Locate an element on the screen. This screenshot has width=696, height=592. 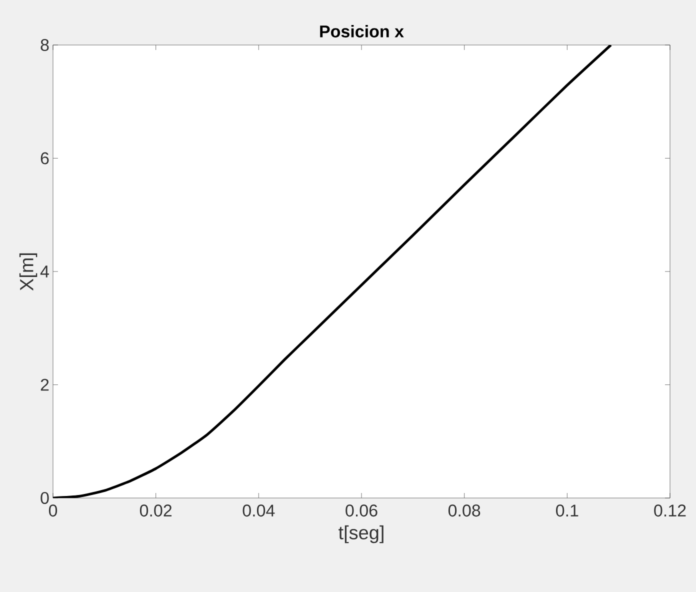
x-tick-label: 0.06 is located at coordinates (362, 510).